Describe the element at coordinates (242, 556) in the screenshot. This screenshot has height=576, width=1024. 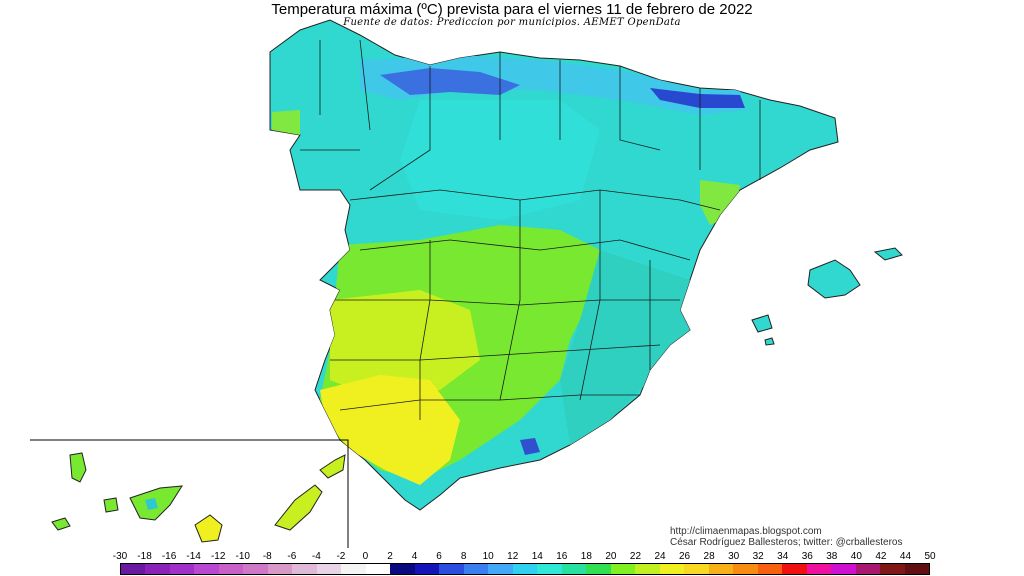
I see `legend-tick-label: -10` at that location.